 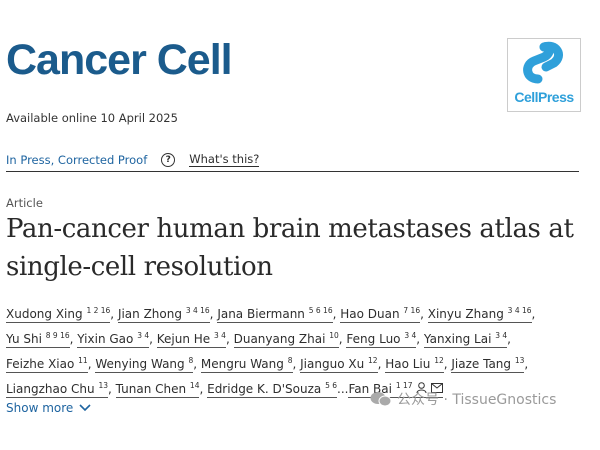 What do you see at coordinates (105, 339) in the screenshot?
I see `author-name: Yixin Gao` at bounding box center [105, 339].